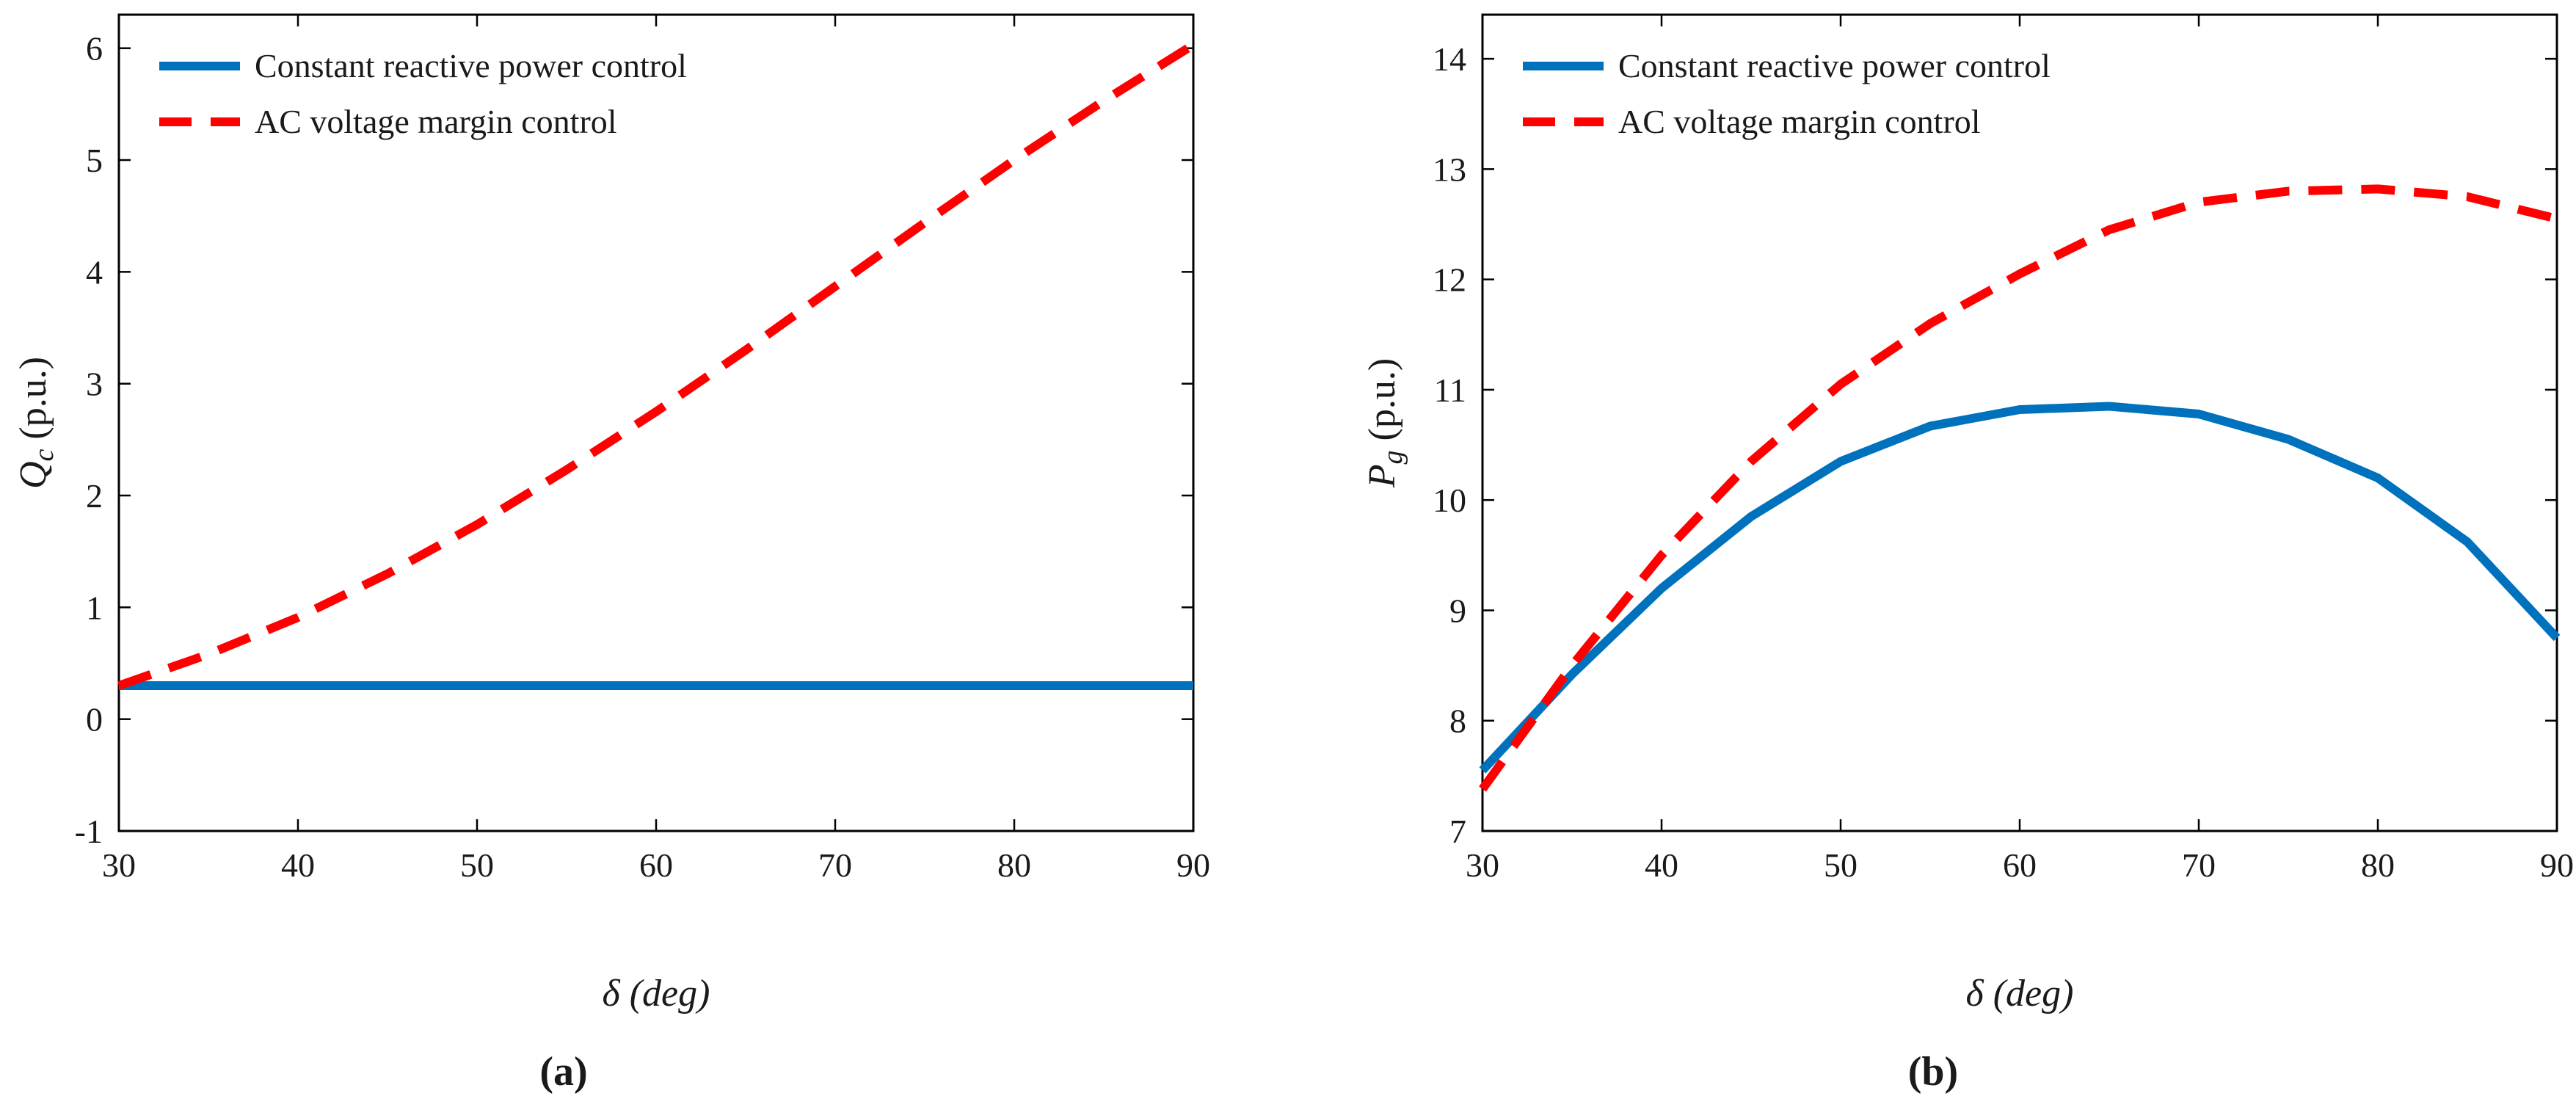 This screenshot has width=2576, height=1107. I want to click on y-tick-label: 0, so click(94, 719).